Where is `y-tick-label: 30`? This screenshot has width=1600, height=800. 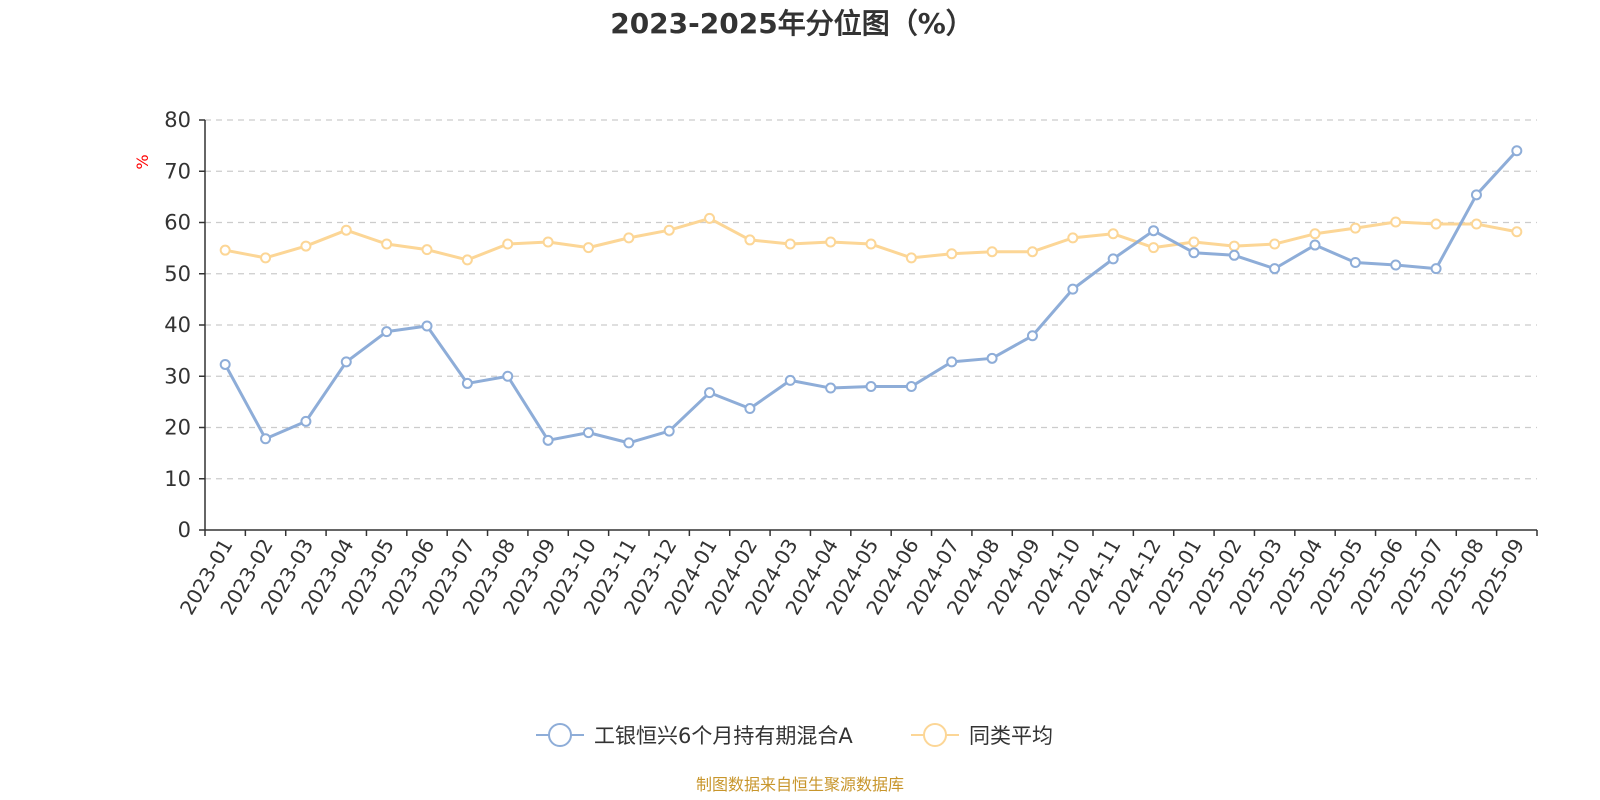 y-tick-label: 30 is located at coordinates (177, 376).